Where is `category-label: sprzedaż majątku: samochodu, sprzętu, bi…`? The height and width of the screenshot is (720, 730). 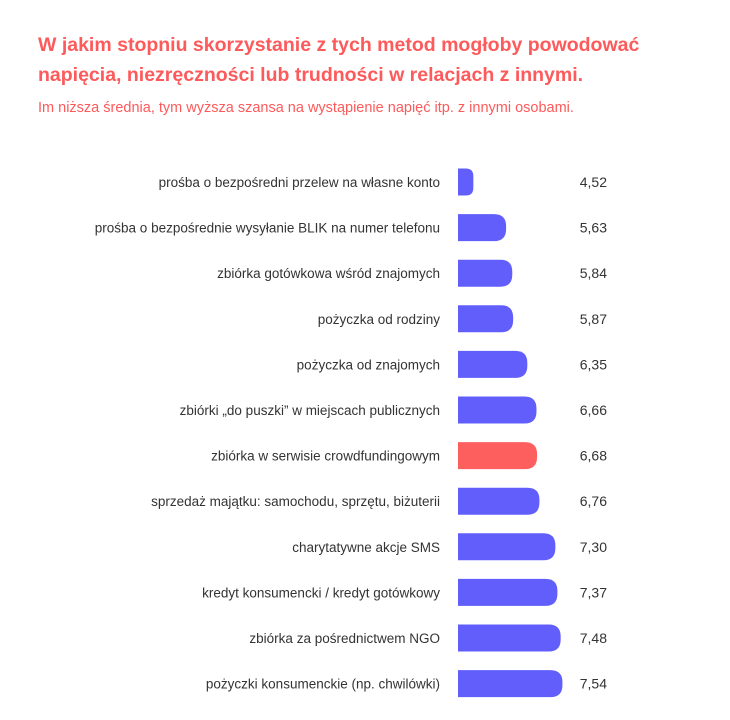
category-label: sprzedaż majątku: samochodu, sprzętu, bi… is located at coordinates (295, 501).